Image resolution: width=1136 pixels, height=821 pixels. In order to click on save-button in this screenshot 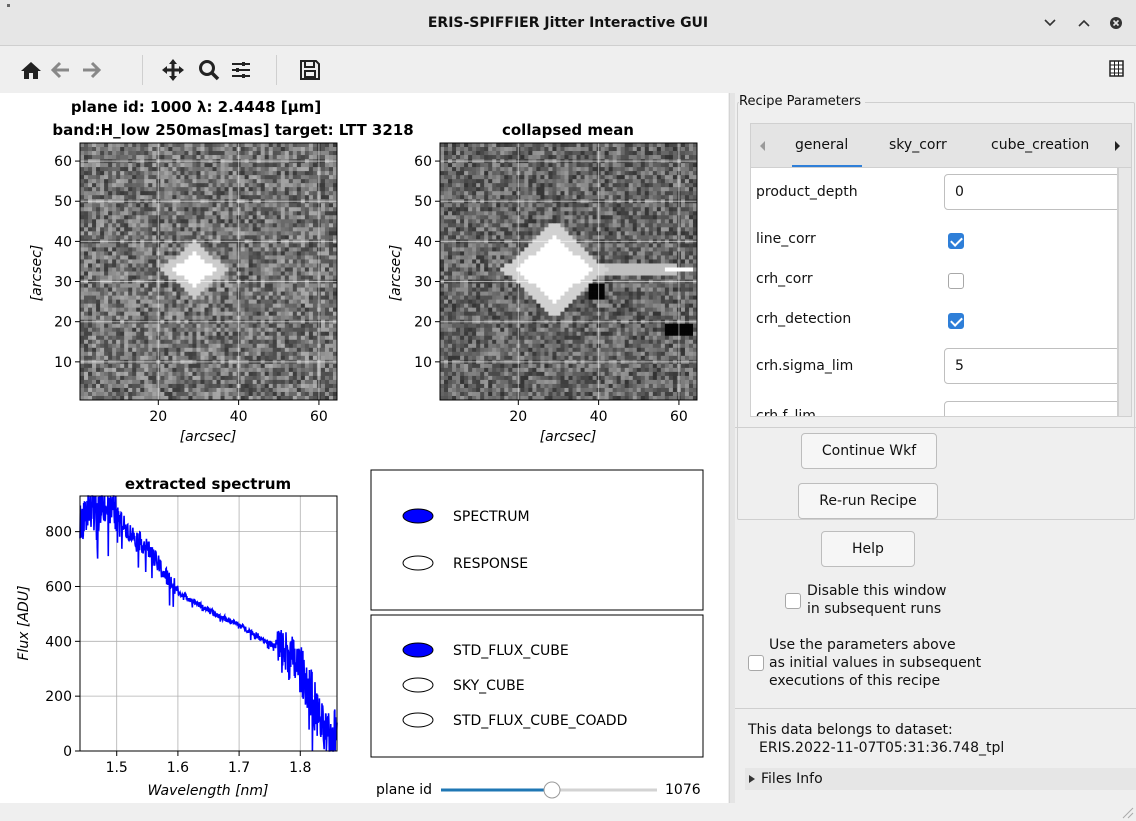, I will do `click(310, 70)`.